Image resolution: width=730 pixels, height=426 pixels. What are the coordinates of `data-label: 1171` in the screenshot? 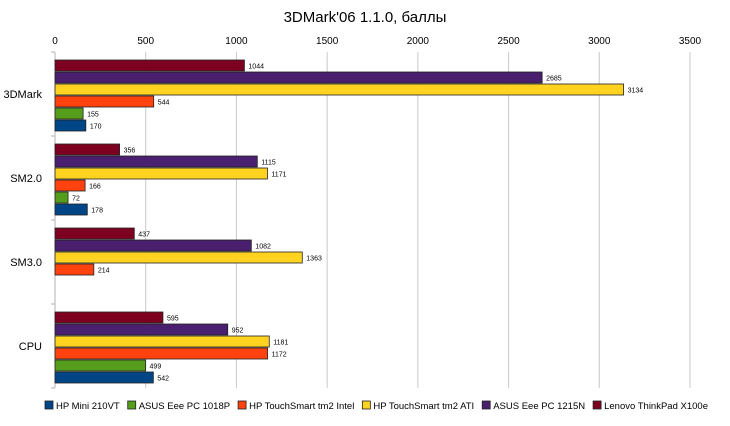 It's located at (278, 175).